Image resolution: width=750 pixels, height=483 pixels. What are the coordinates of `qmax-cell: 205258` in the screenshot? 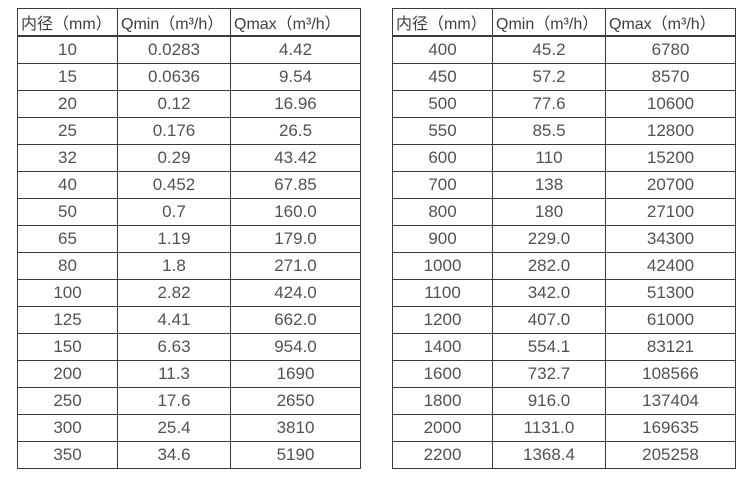 It's located at (670, 455).